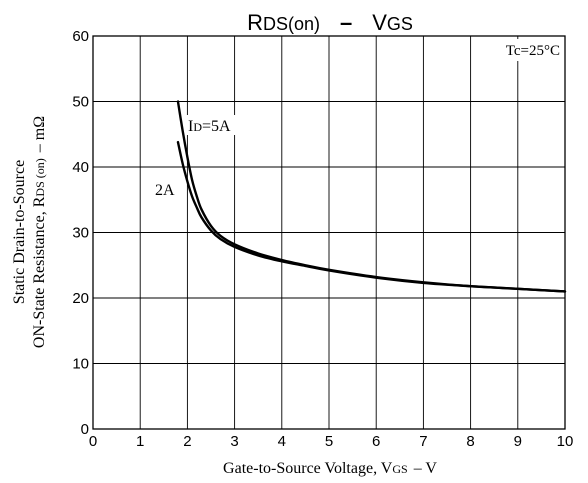 This screenshot has width=588, height=483. What do you see at coordinates (39, 134) in the screenshot?
I see `y-axis-label-line2-unit: – mΩ` at bounding box center [39, 134].